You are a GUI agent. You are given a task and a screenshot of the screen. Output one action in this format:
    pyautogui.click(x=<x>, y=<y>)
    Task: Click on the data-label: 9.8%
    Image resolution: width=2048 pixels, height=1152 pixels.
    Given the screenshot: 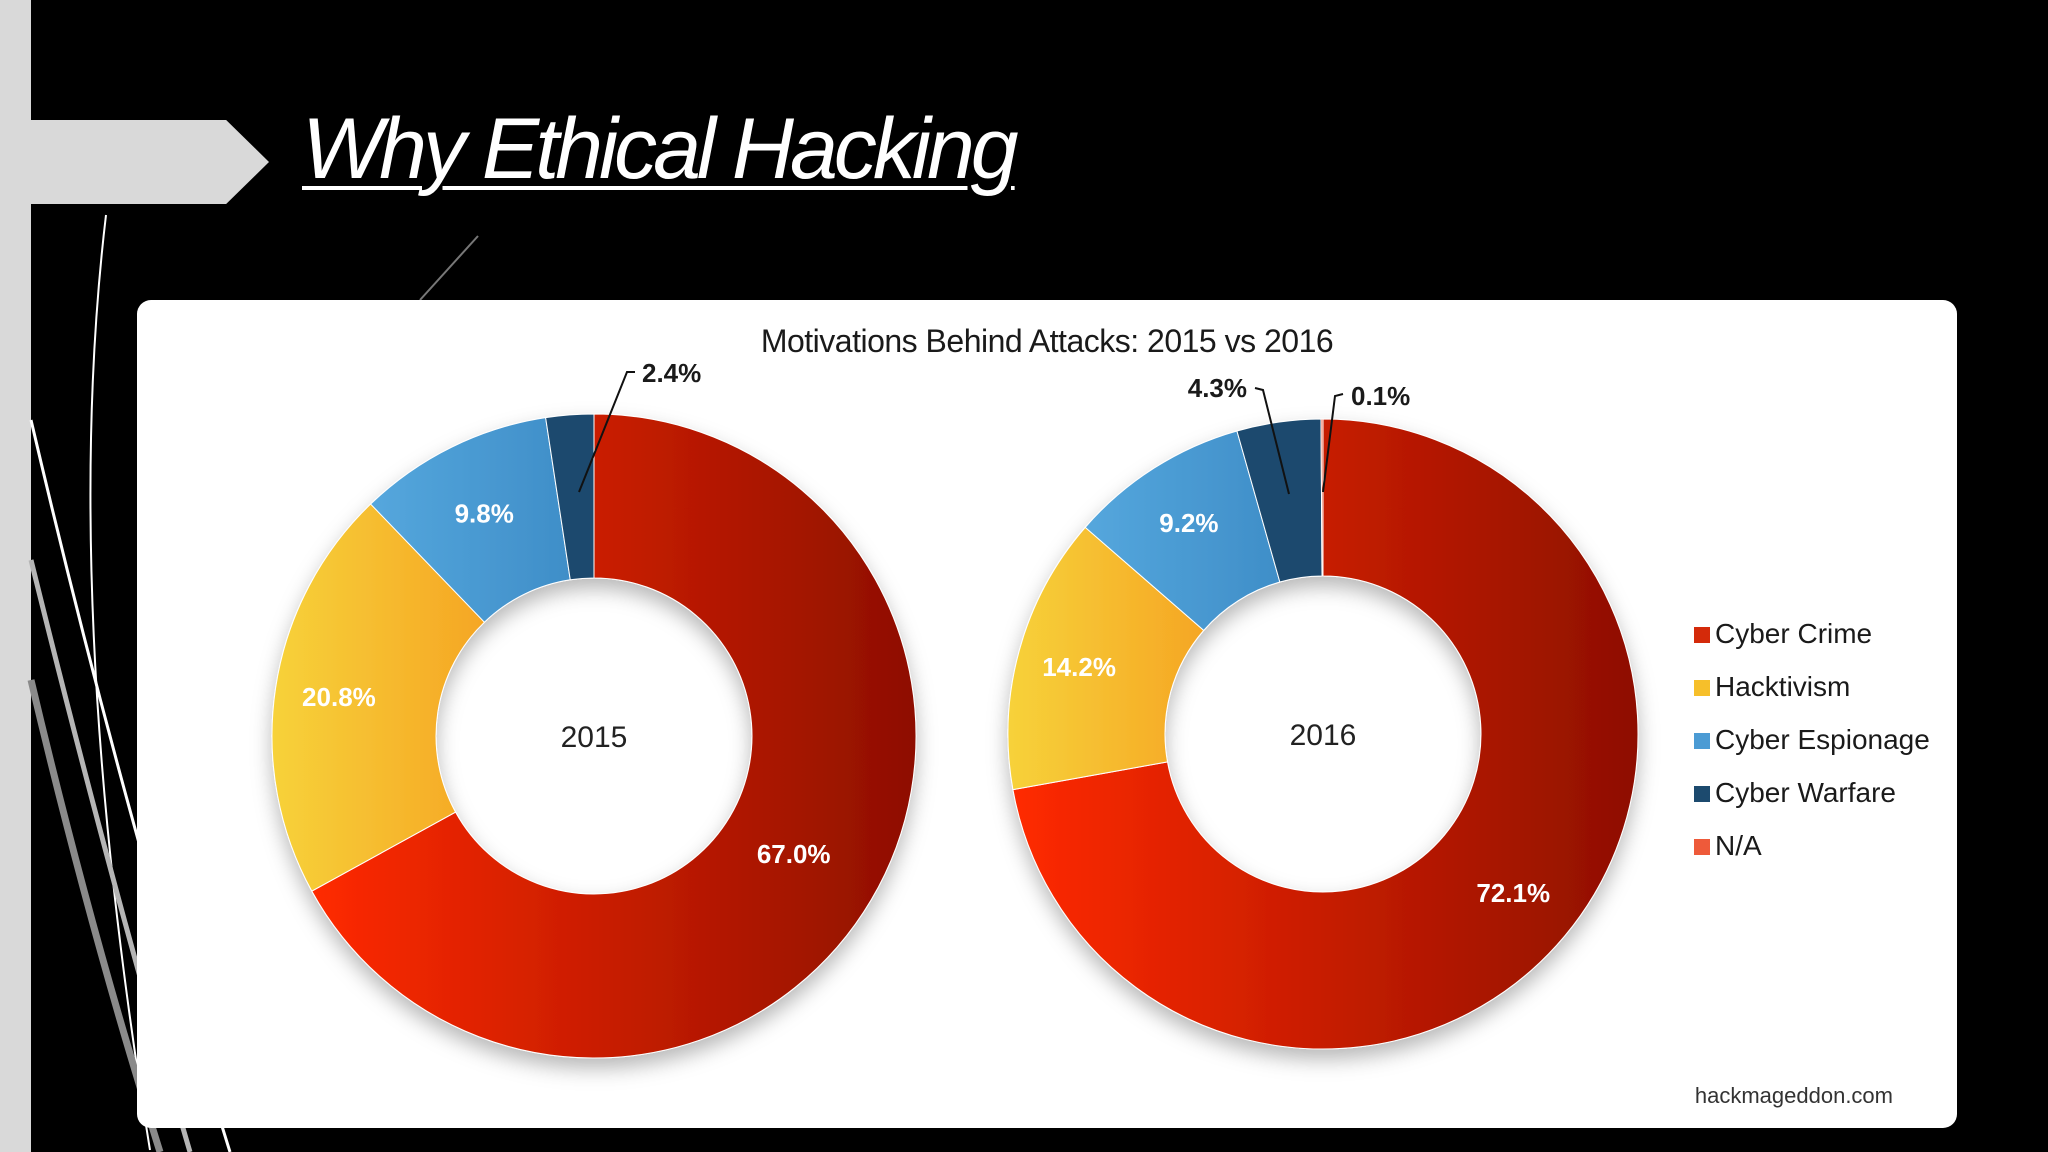 What is the action you would take?
    pyautogui.click(x=484, y=514)
    